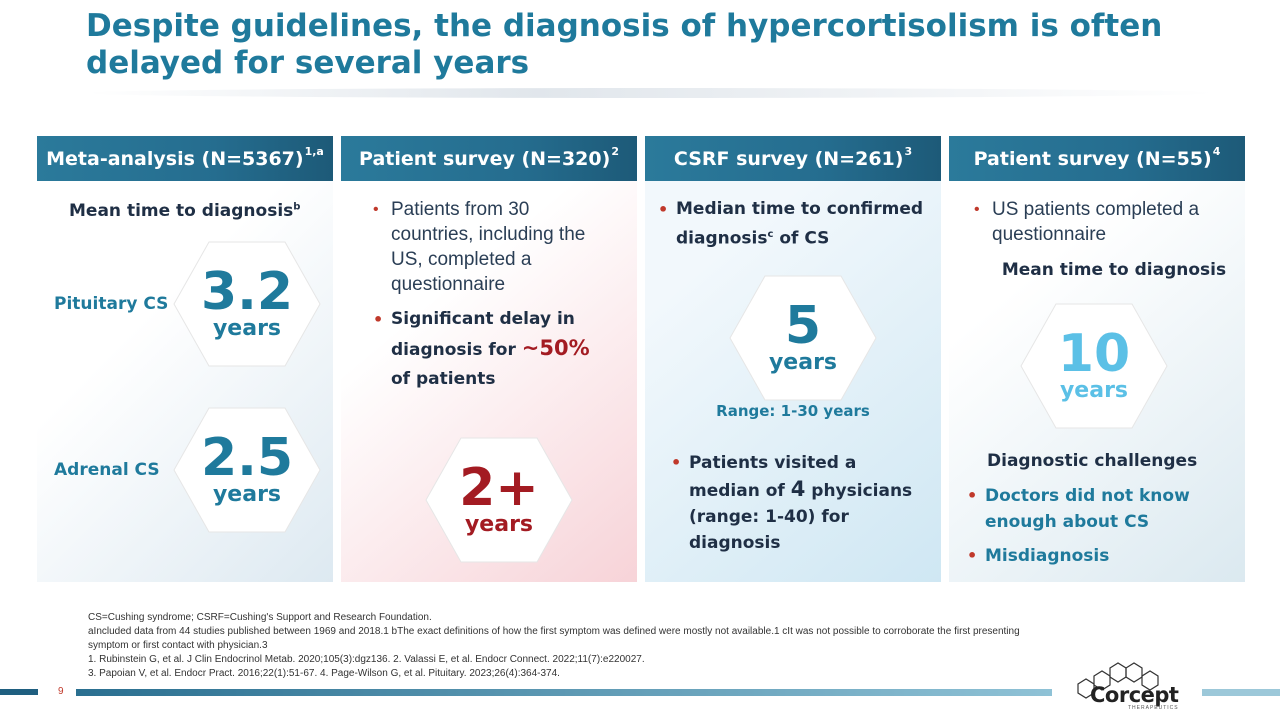  I want to click on bullet-text-post: physicians (range: 1-40) for diagnosis, so click(801, 517).